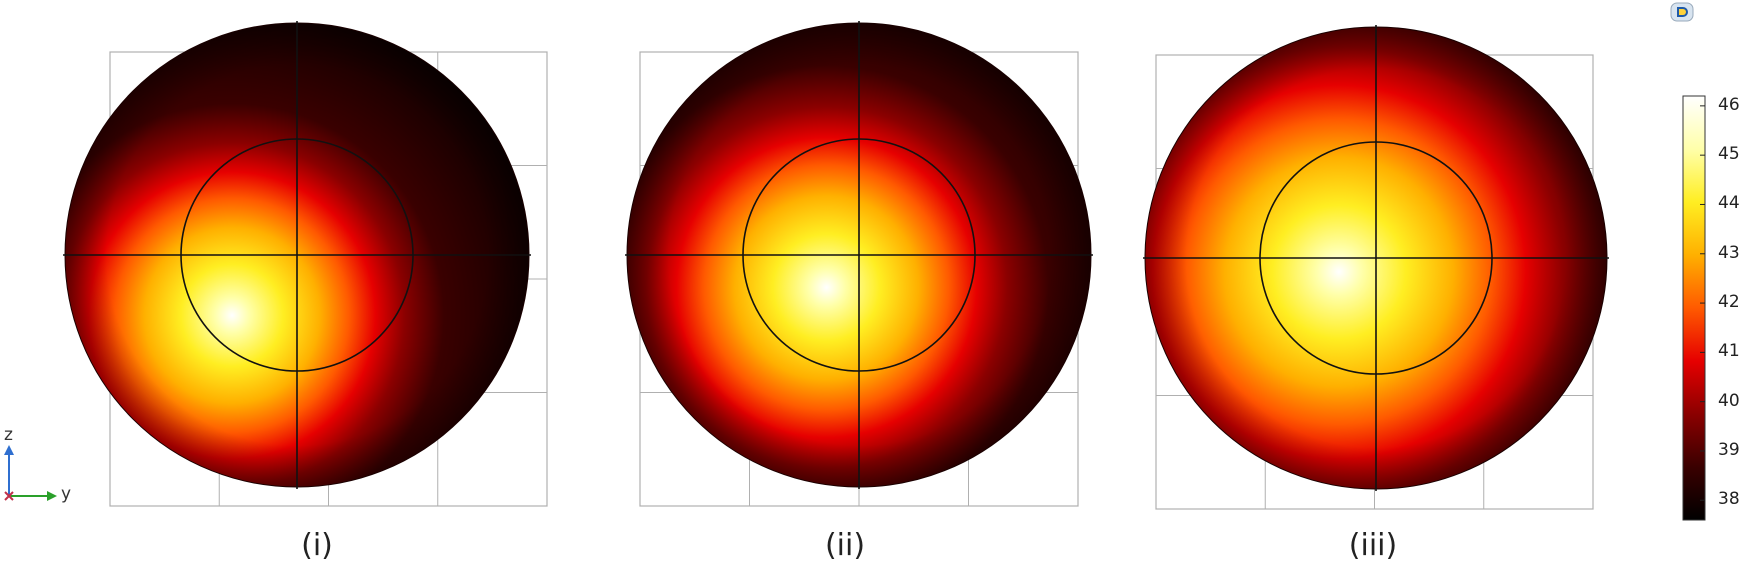 The image size is (1741, 571). I want to click on z-axis-arrowhead, so click(9, 450).